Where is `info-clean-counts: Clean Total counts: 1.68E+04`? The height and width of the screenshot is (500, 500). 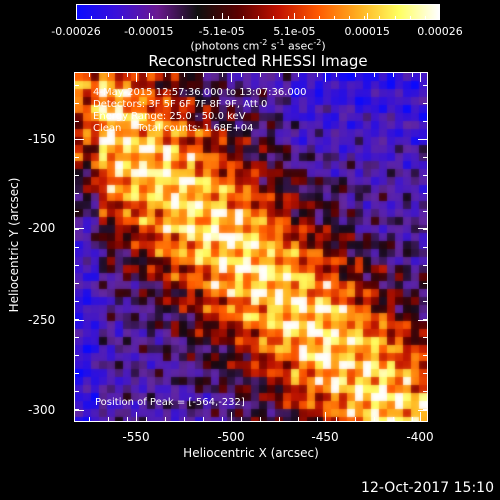 info-clean-counts: Clean Total counts: 1.68E+04 is located at coordinates (173, 128).